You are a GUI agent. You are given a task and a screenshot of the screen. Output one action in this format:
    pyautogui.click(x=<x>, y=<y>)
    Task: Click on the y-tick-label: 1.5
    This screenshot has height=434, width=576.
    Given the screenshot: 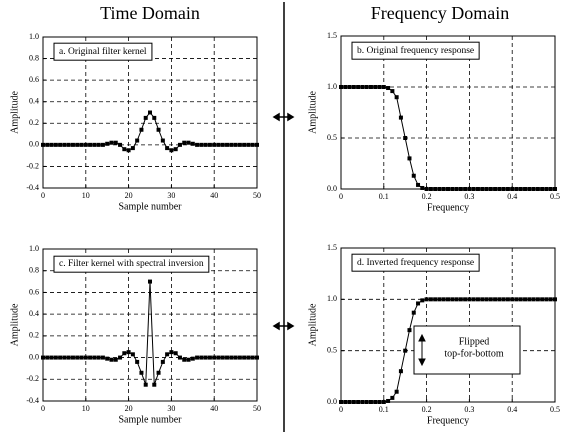 What is the action you would take?
    pyautogui.click(x=332, y=247)
    